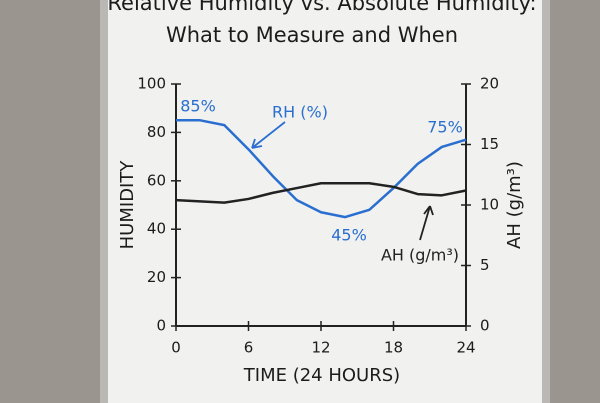 This screenshot has height=403, width=600. I want to click on x-axis-label: TIME (24 HOURS), so click(321, 375).